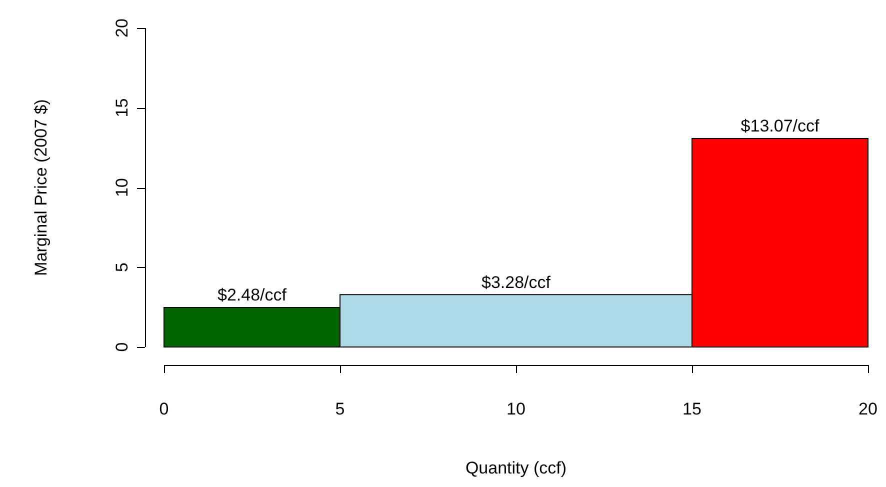 This screenshot has height=487, width=886. I want to click on x-tick-label: 0, so click(164, 409).